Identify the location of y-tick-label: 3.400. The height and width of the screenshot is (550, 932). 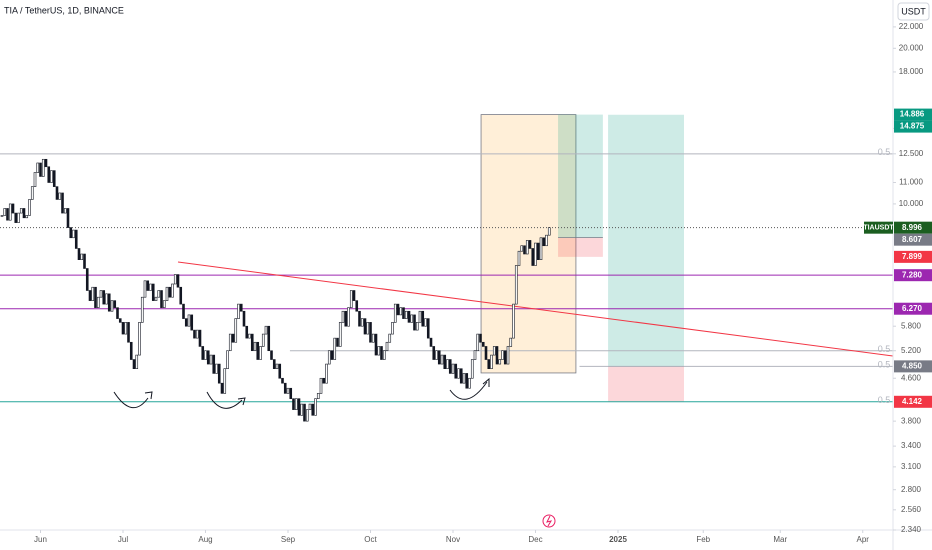
(911, 445).